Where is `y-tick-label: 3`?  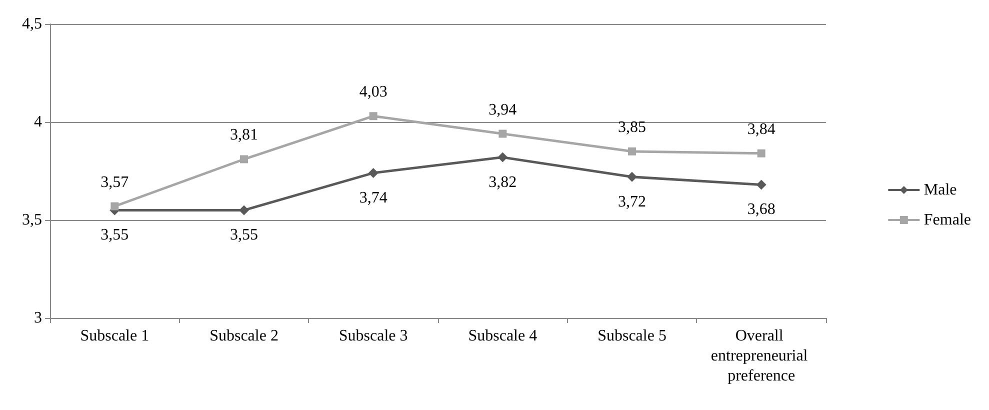
y-tick-label: 3 is located at coordinates (38, 318).